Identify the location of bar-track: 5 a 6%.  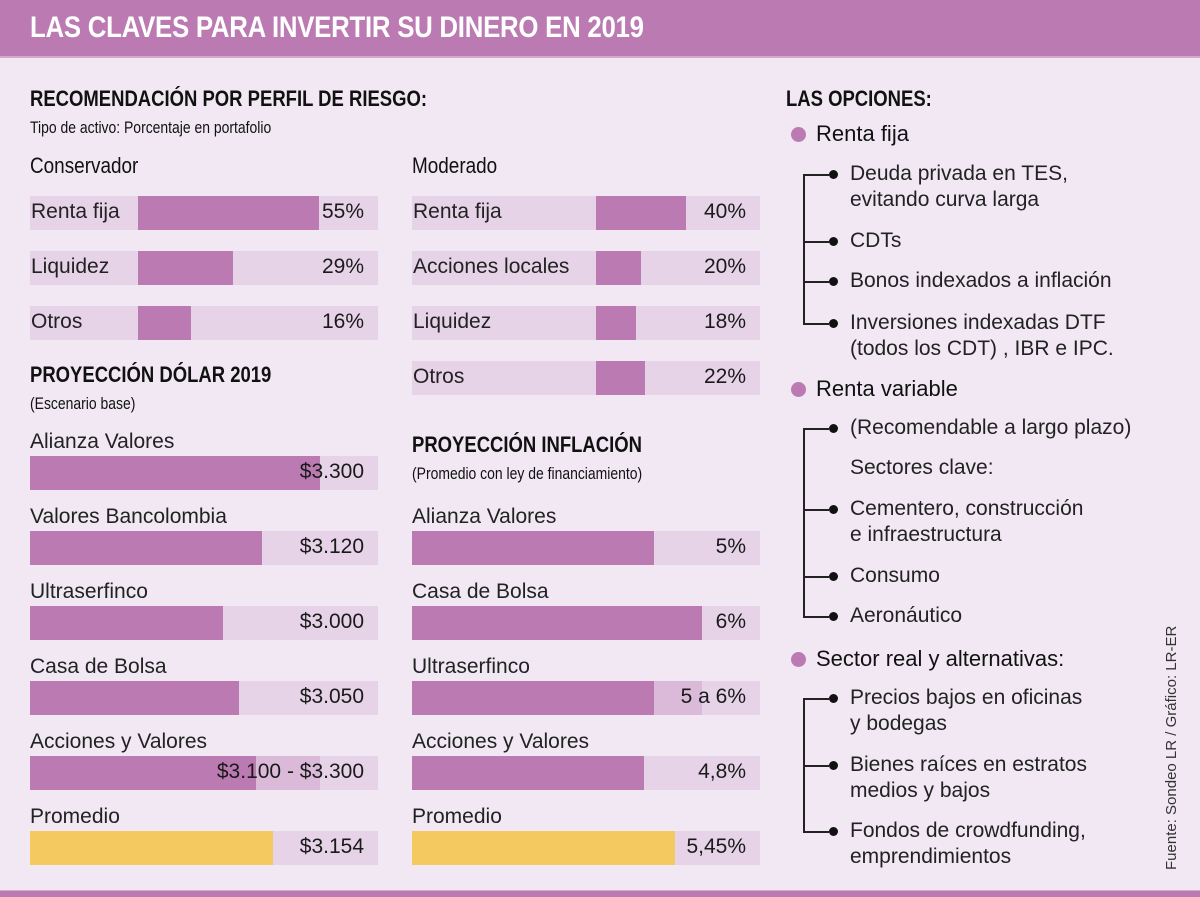
(586, 698).